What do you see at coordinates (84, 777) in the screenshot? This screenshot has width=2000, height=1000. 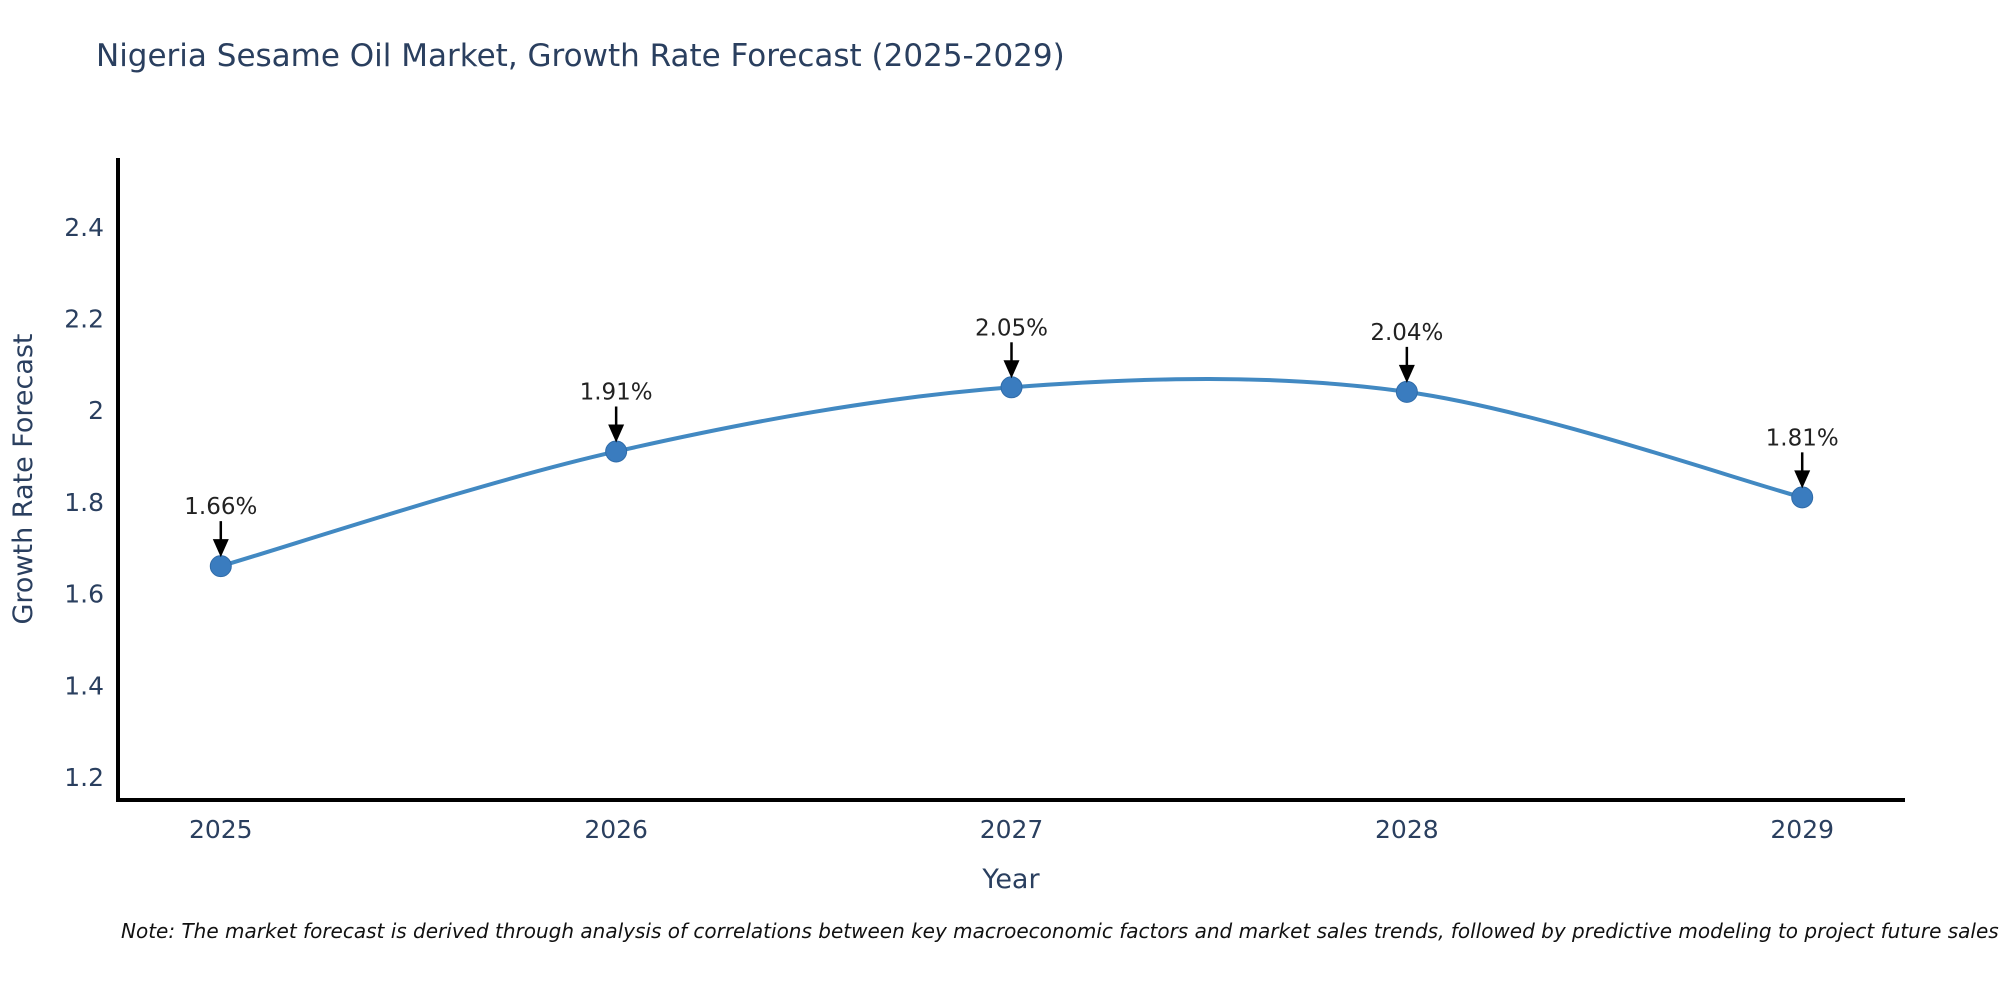 I see `y-tick-label: 1.2` at bounding box center [84, 777].